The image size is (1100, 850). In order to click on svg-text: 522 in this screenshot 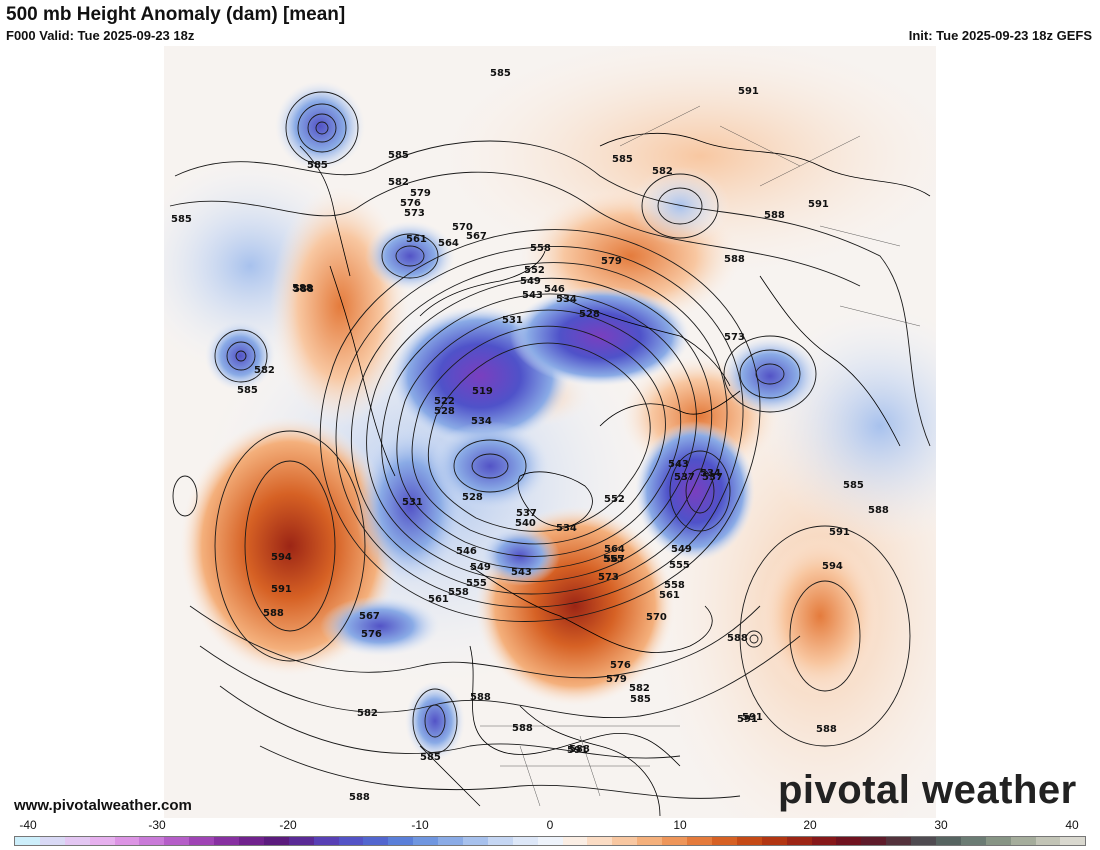, I will do `click(444, 401)`.